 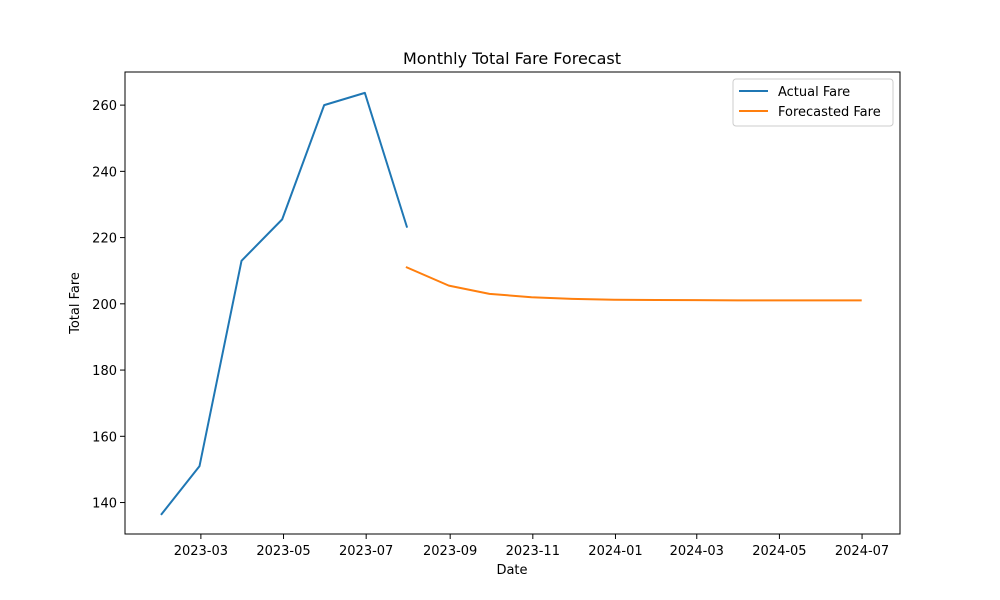 What do you see at coordinates (104, 504) in the screenshot?
I see `y-tick-label-140: 140` at bounding box center [104, 504].